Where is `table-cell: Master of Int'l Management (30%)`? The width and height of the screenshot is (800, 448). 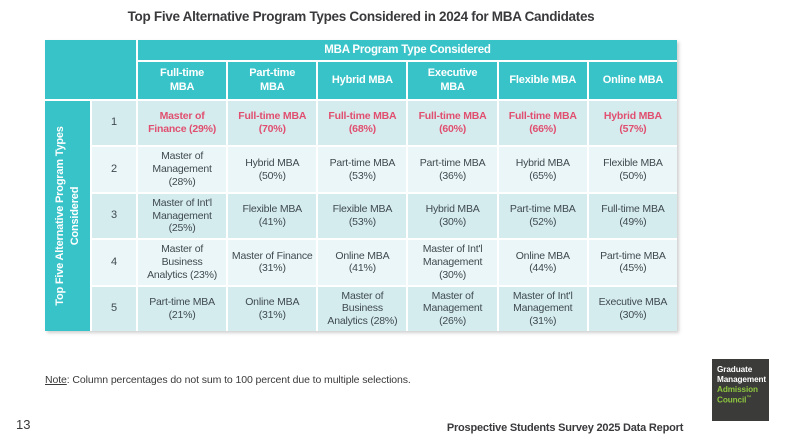 table-cell: Master of Int'l Management (30%) is located at coordinates (452, 262).